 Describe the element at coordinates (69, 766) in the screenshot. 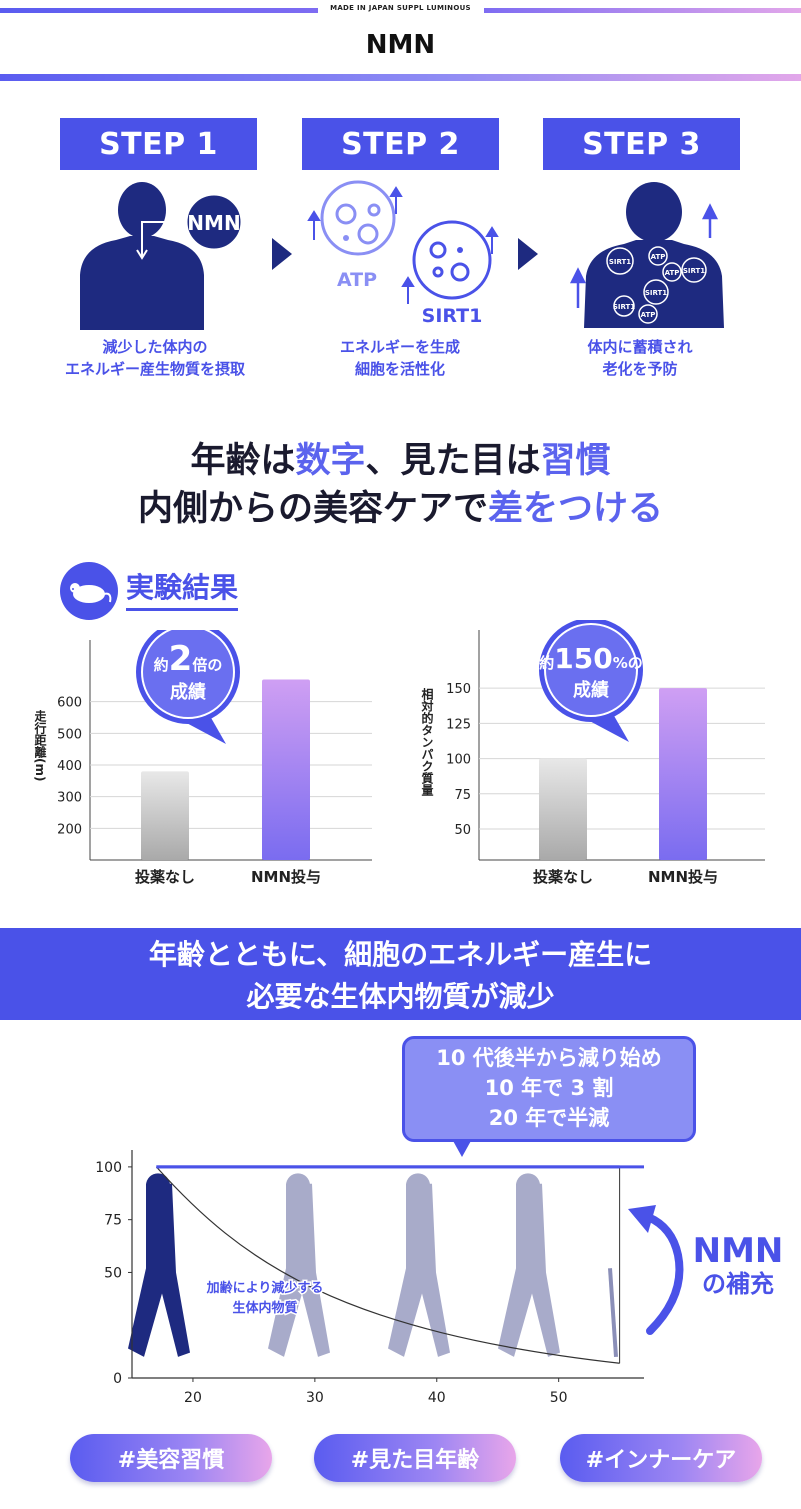

I see `y-tick-label: 400` at that location.